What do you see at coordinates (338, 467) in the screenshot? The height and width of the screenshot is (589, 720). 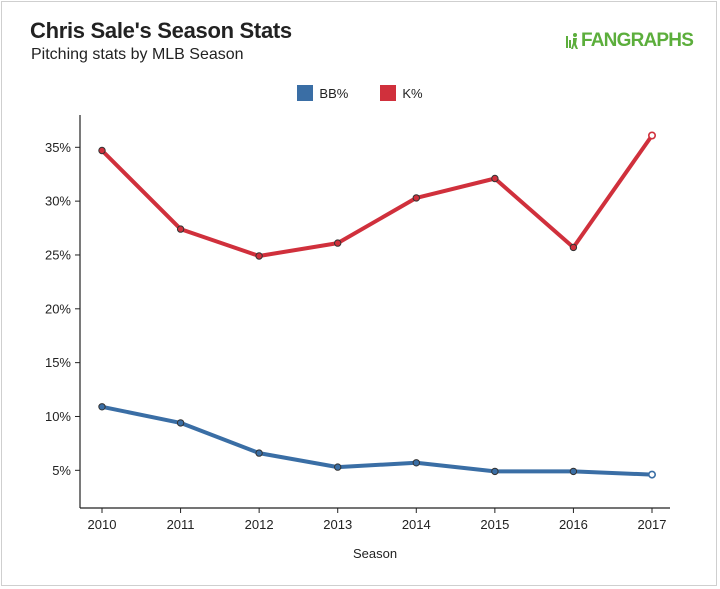 I see `data-point-bb-2013` at bounding box center [338, 467].